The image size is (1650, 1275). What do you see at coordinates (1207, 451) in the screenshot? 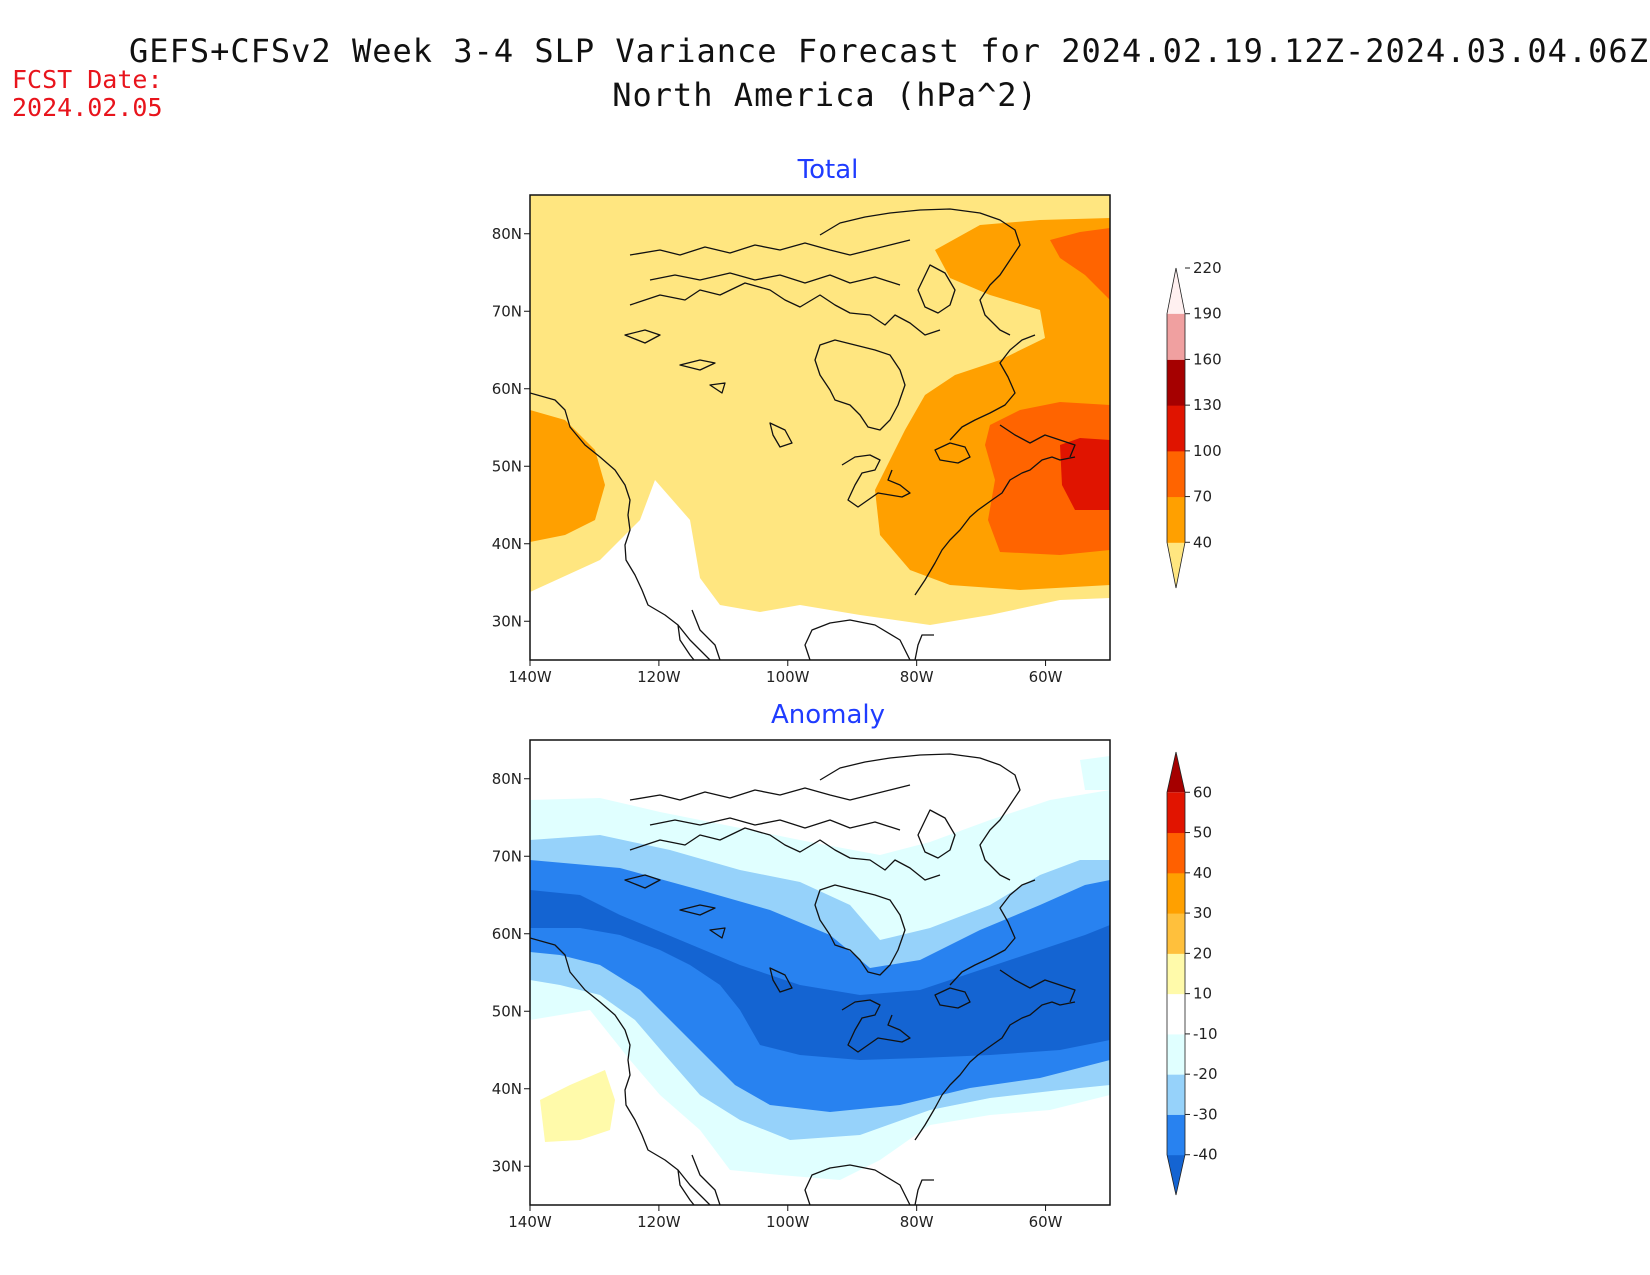
I see `colorbar-label: 100` at bounding box center [1207, 451].